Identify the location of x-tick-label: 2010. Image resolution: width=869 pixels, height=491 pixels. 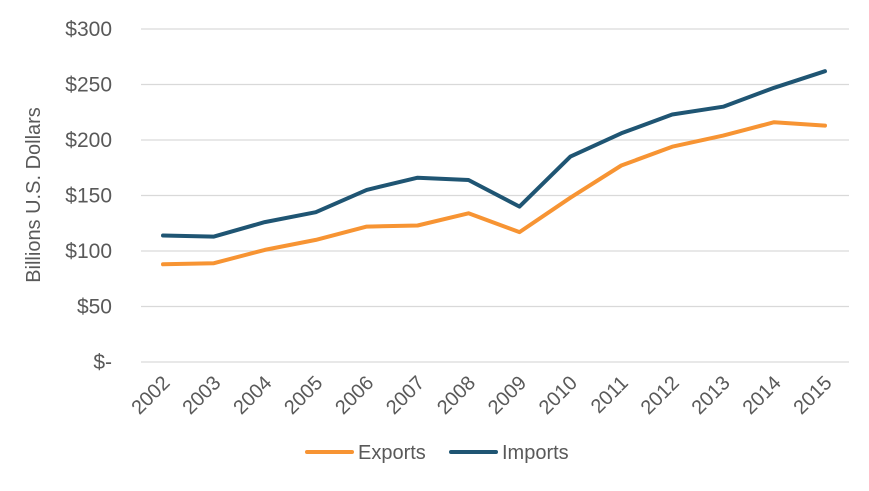
(558, 395).